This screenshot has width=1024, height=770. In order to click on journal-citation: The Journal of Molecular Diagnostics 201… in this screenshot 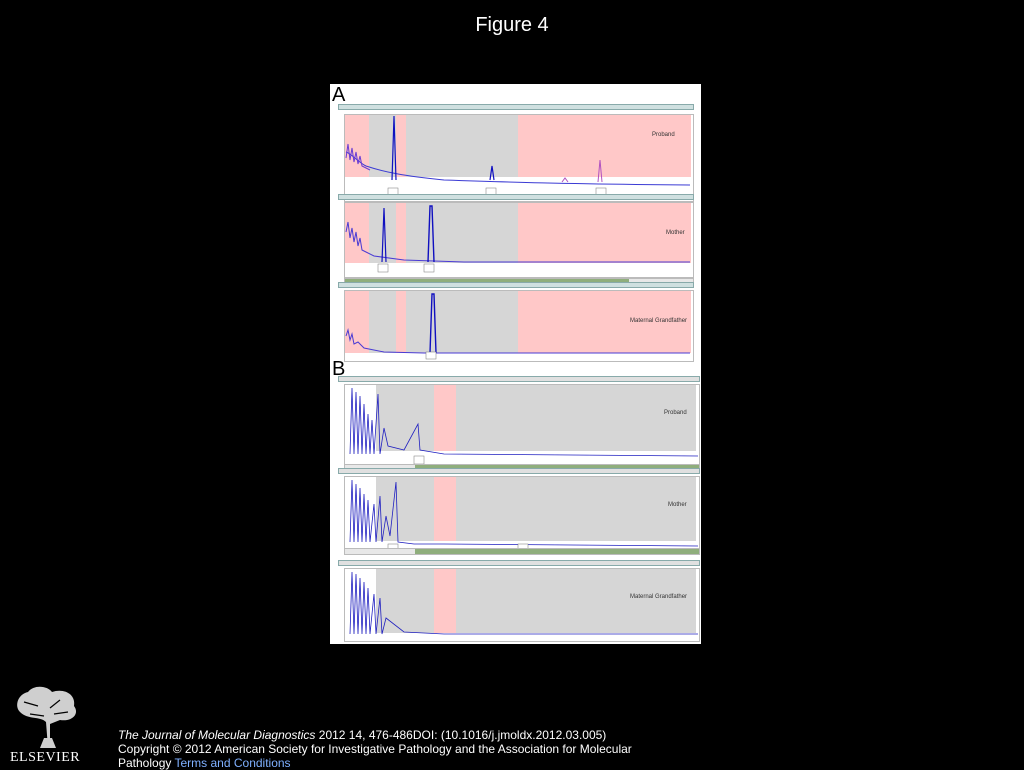, I will do `click(362, 735)`.